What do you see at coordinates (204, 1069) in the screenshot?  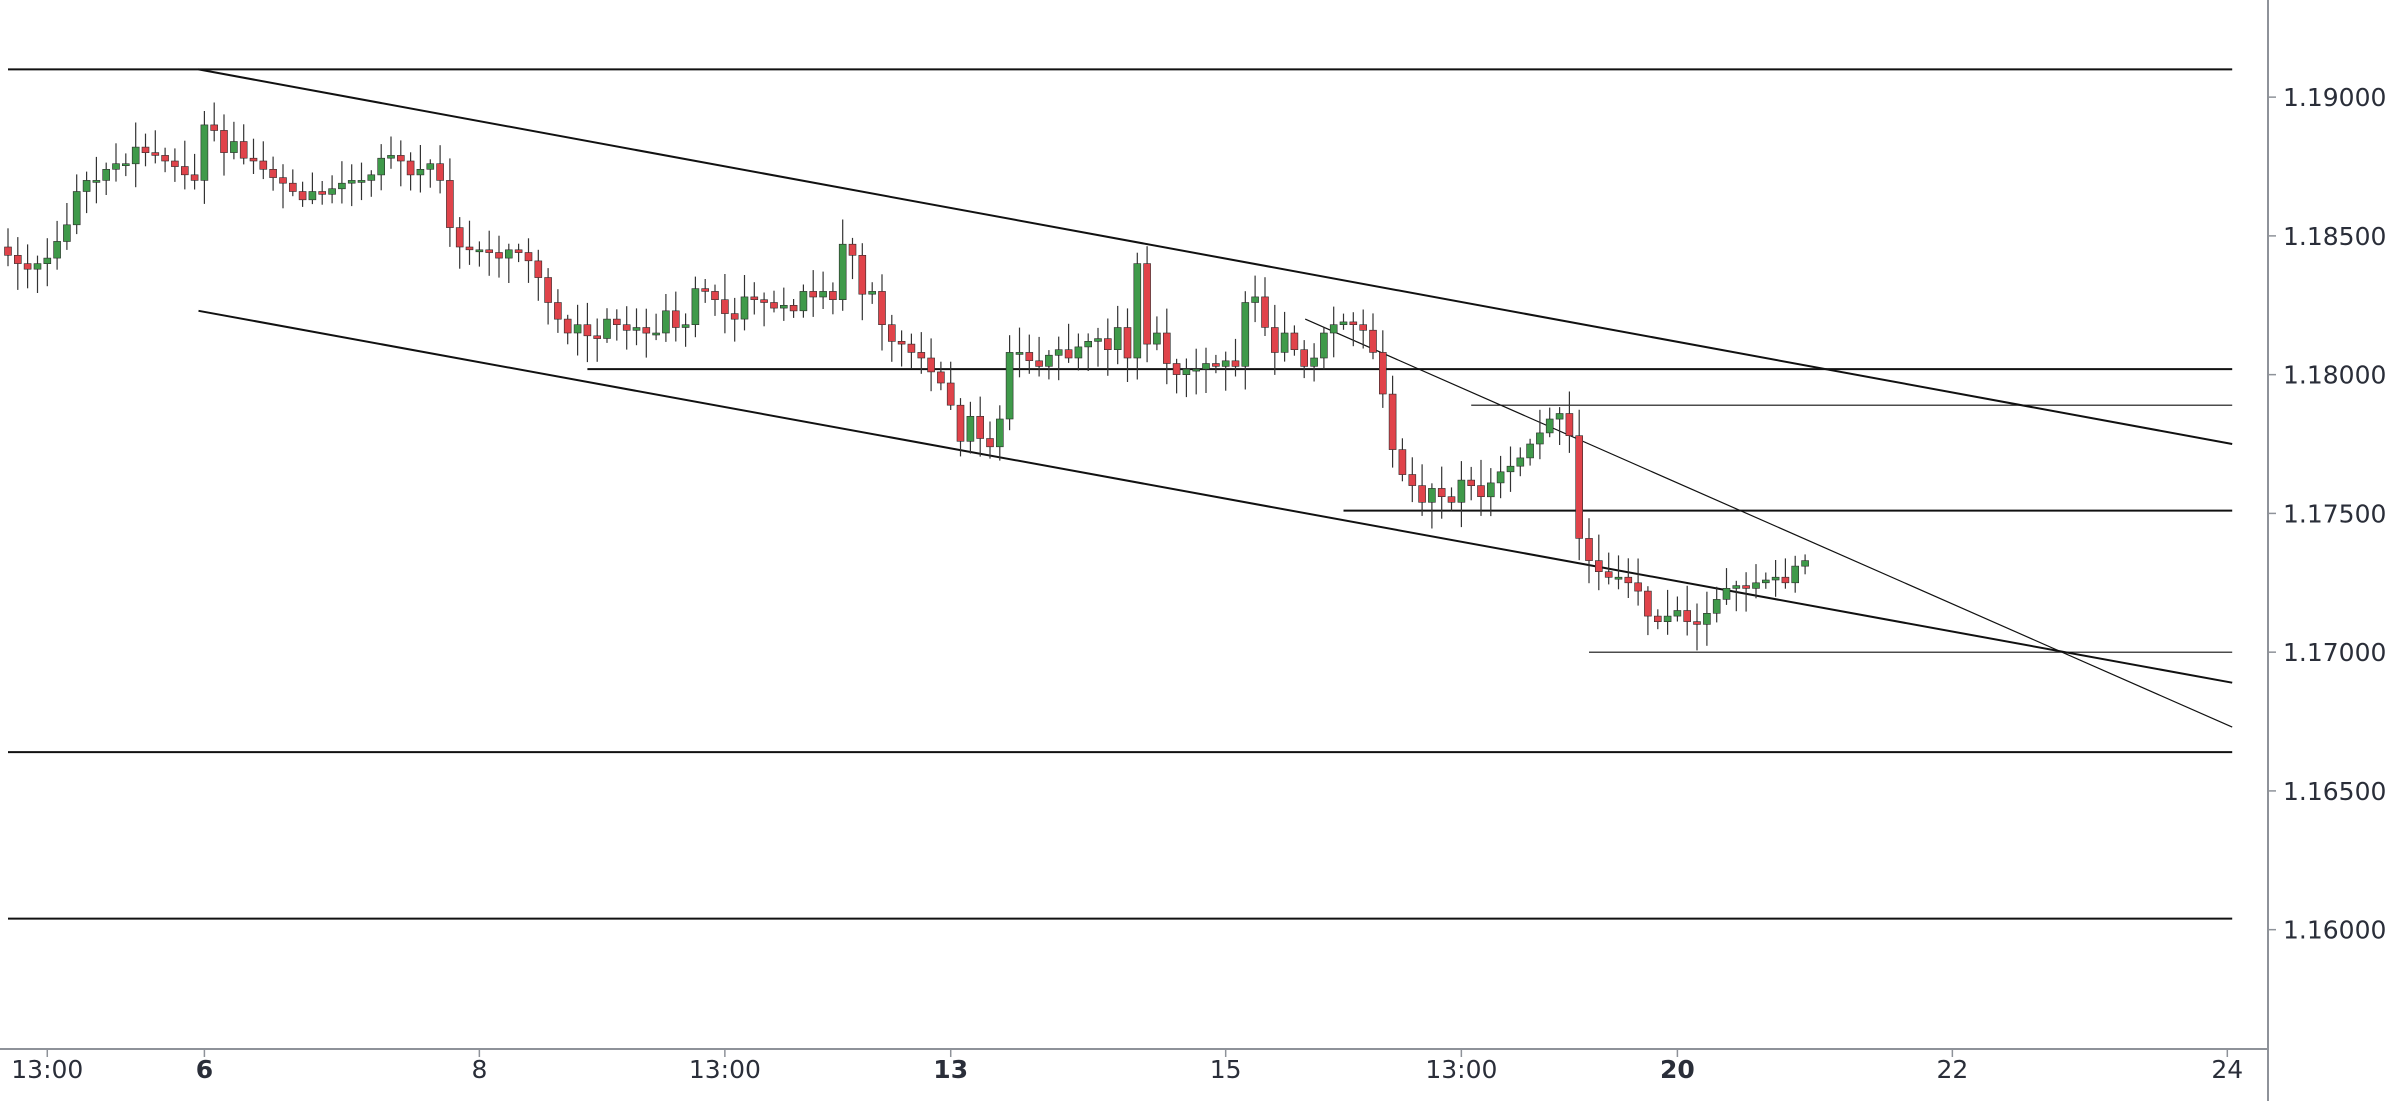 I see `time-tick-label: 6` at bounding box center [204, 1069].